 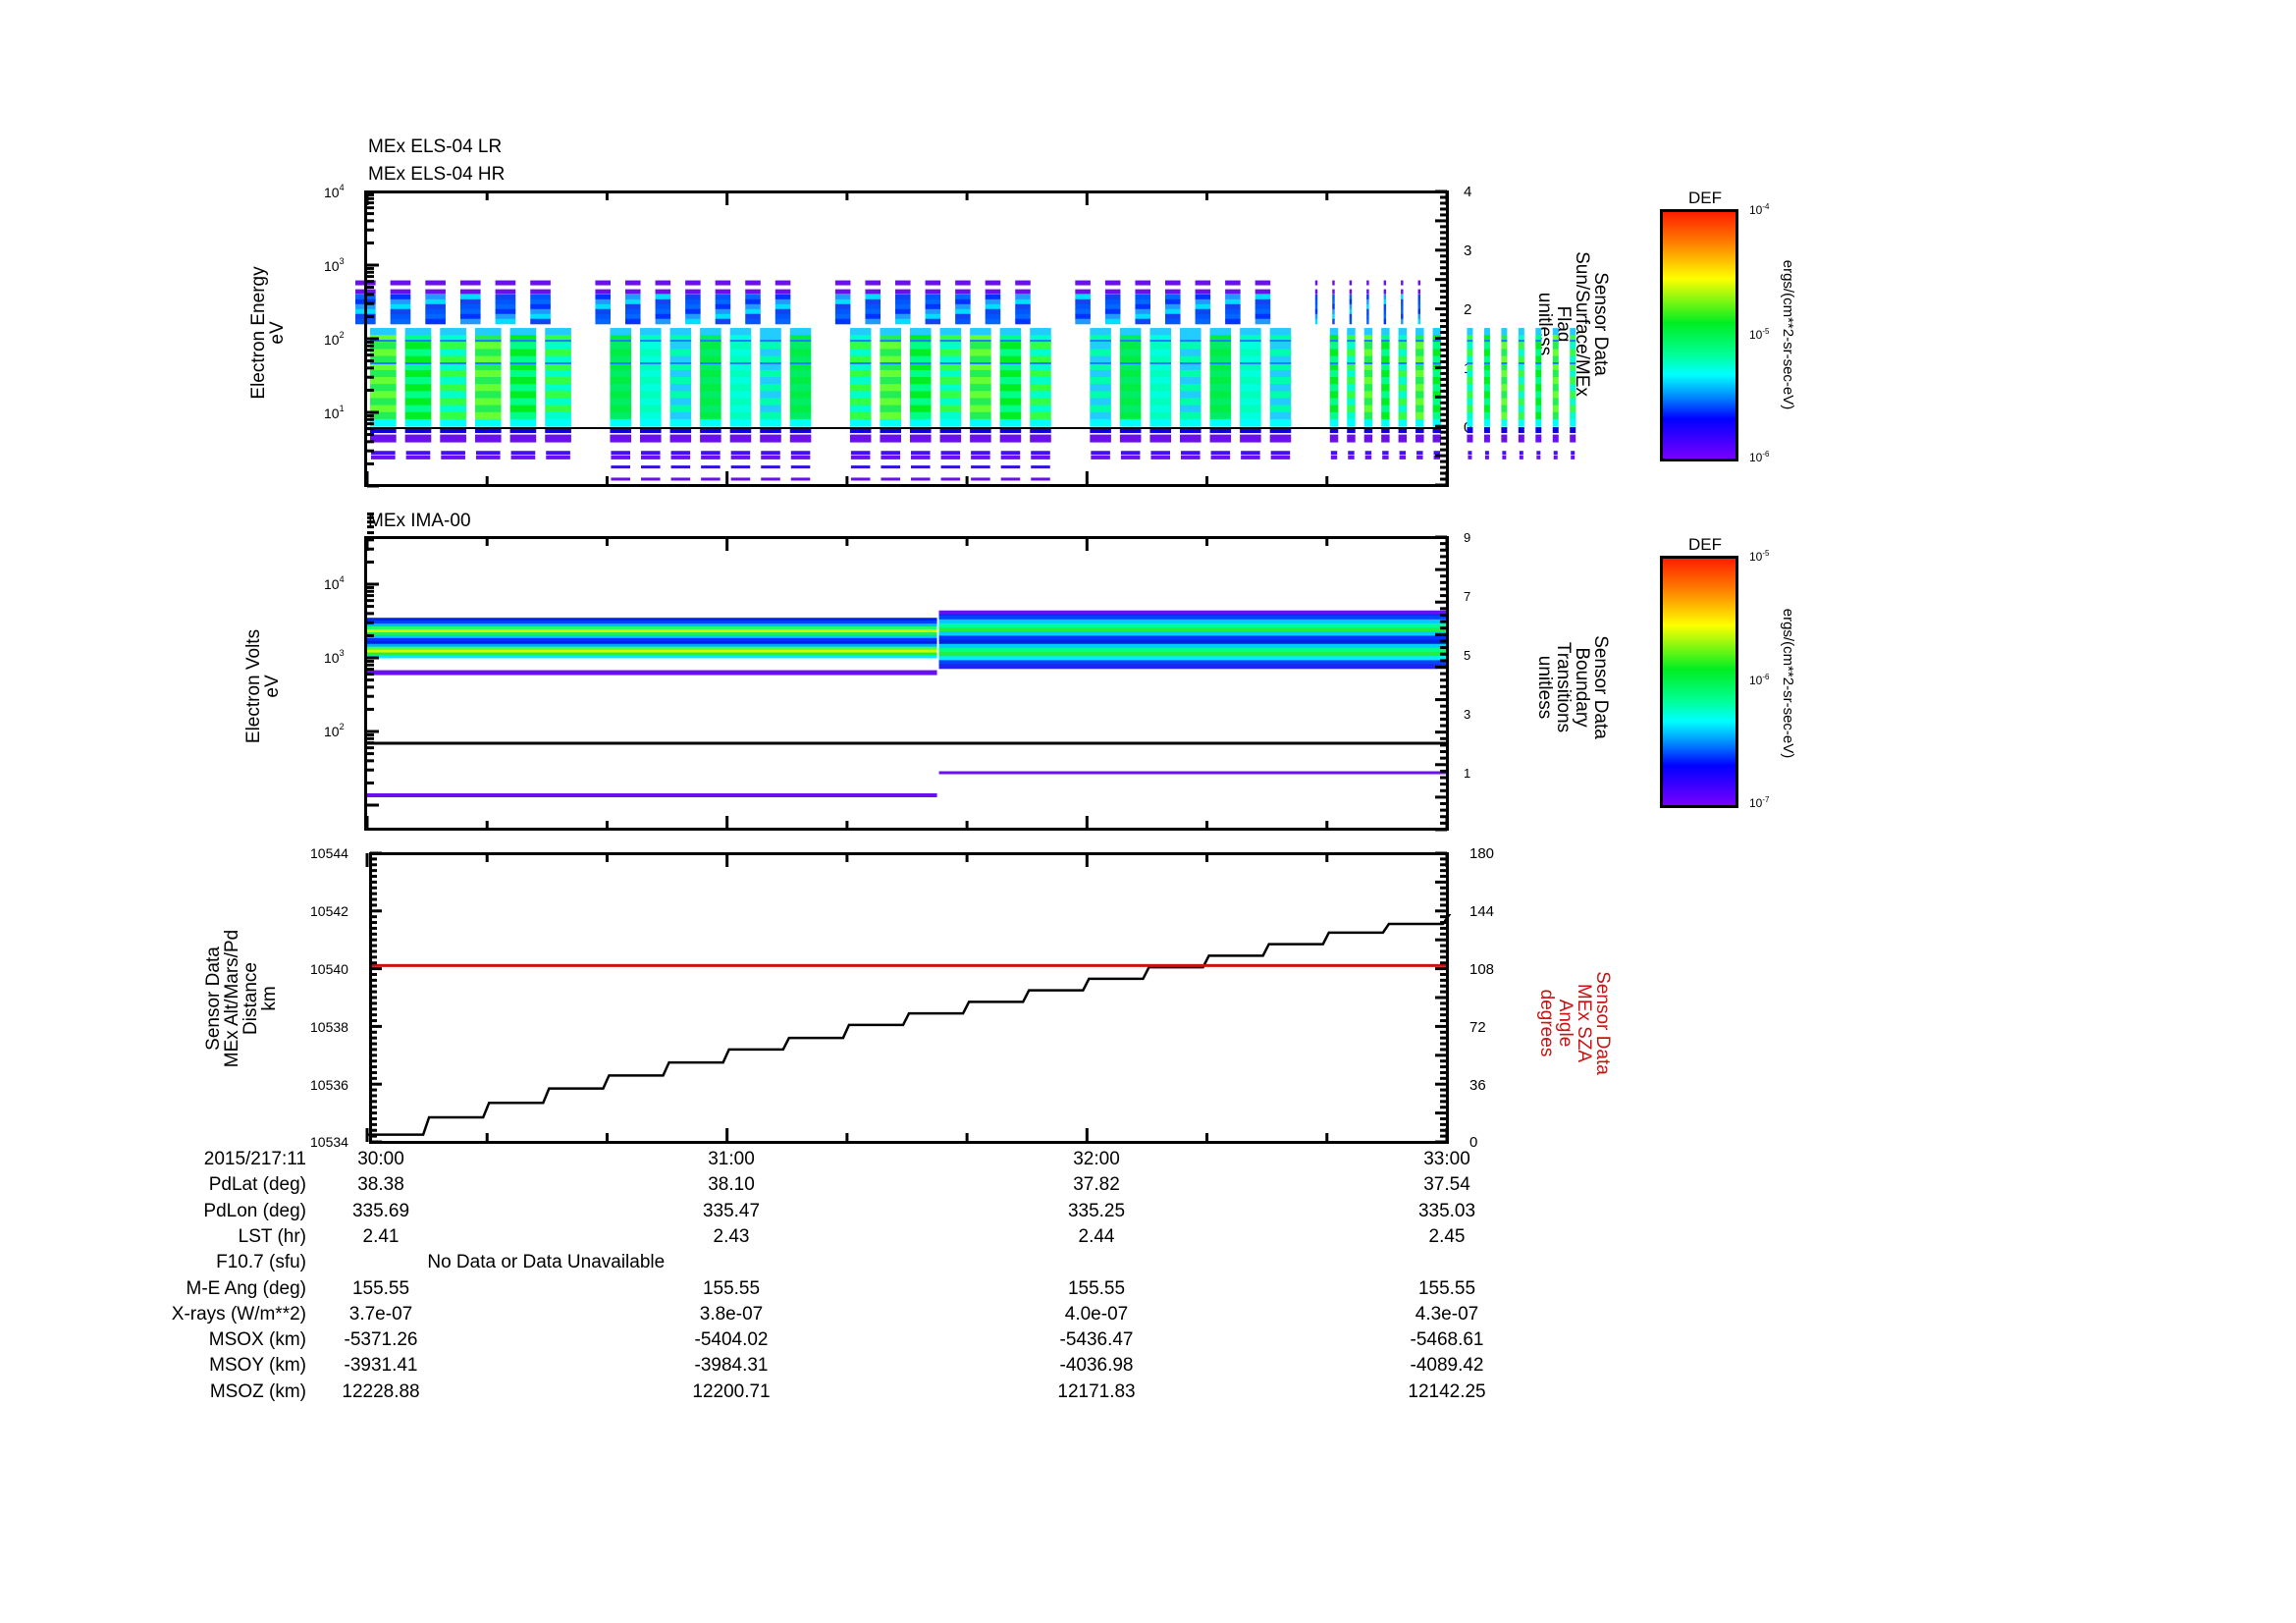 I want to click on els-ytick-1e4: 10⁴, so click(x=334, y=191).